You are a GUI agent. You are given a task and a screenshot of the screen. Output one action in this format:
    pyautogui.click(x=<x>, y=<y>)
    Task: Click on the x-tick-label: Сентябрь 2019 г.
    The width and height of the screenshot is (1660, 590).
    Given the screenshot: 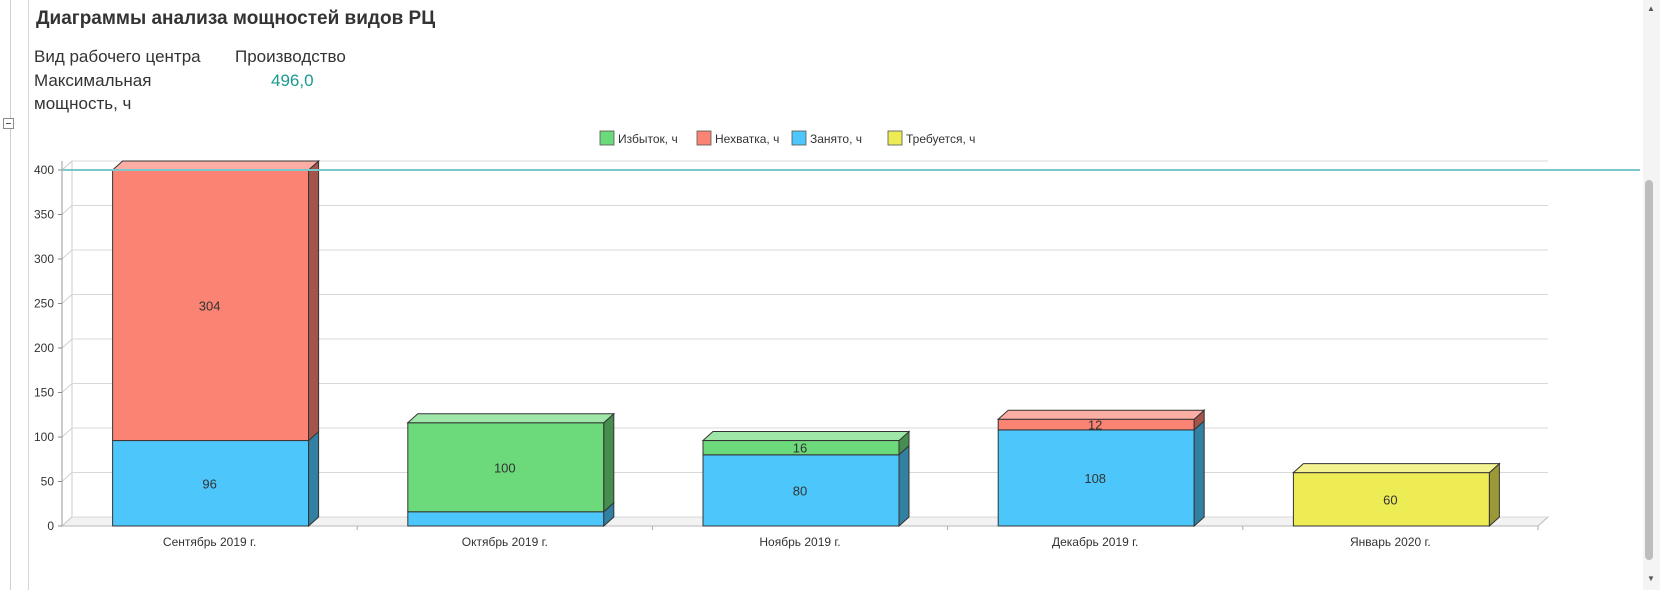 What is the action you would take?
    pyautogui.click(x=209, y=542)
    